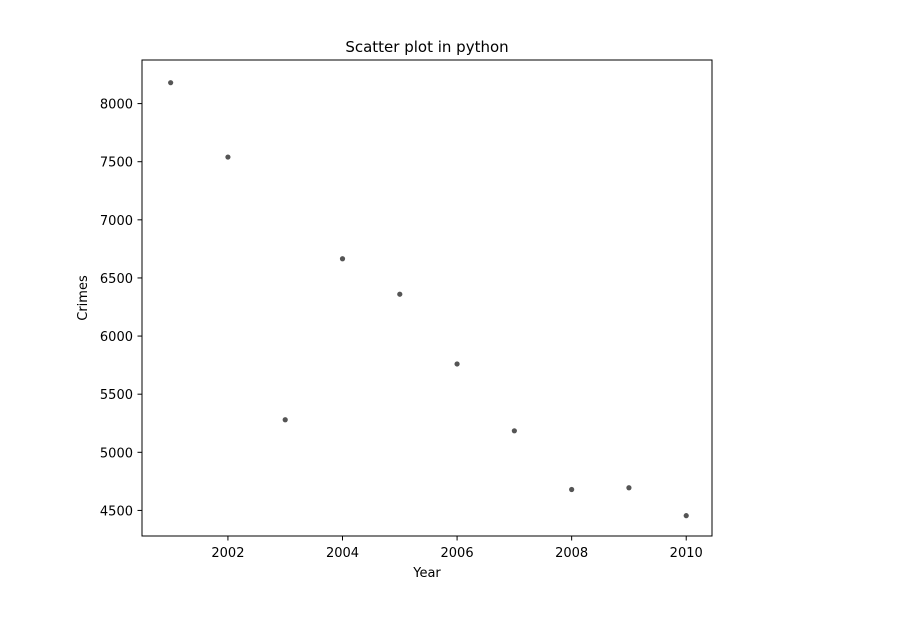 The width and height of the screenshot is (911, 632). Describe the element at coordinates (571, 553) in the screenshot. I see `x-tick-label: 2008` at that location.